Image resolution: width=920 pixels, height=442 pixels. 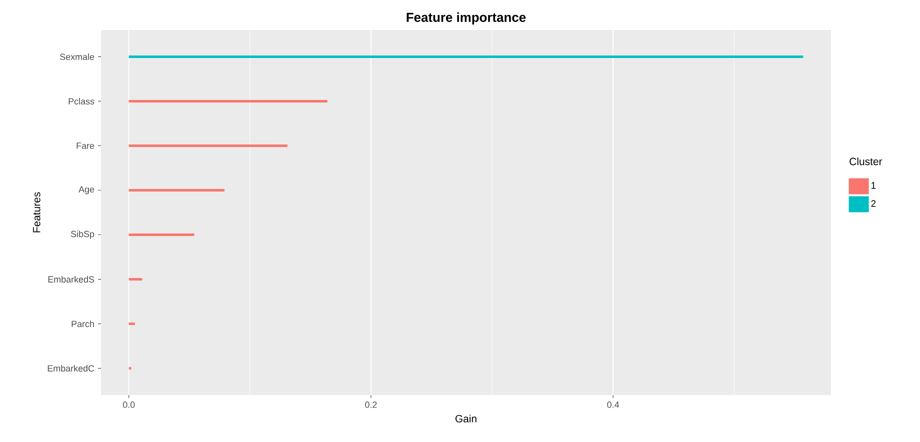 I want to click on legend-label: 1, so click(x=874, y=185).